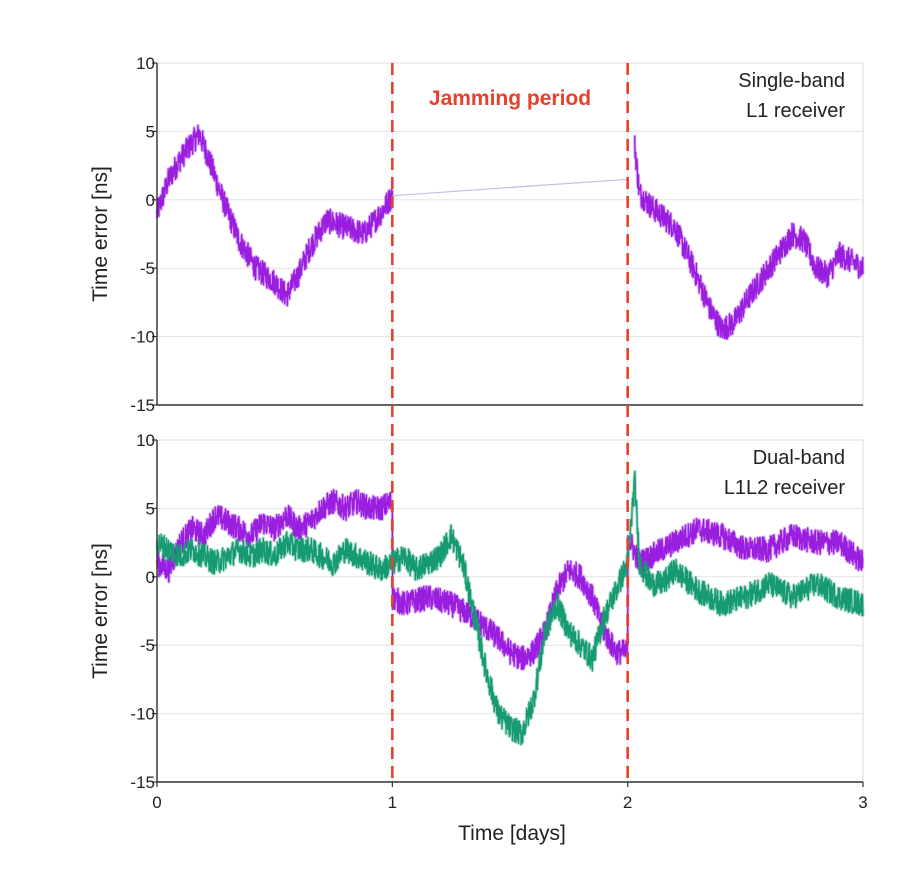 This screenshot has height=872, width=900. Describe the element at coordinates (510, 98) in the screenshot. I see `jamming-period-label: Jamming period` at that location.